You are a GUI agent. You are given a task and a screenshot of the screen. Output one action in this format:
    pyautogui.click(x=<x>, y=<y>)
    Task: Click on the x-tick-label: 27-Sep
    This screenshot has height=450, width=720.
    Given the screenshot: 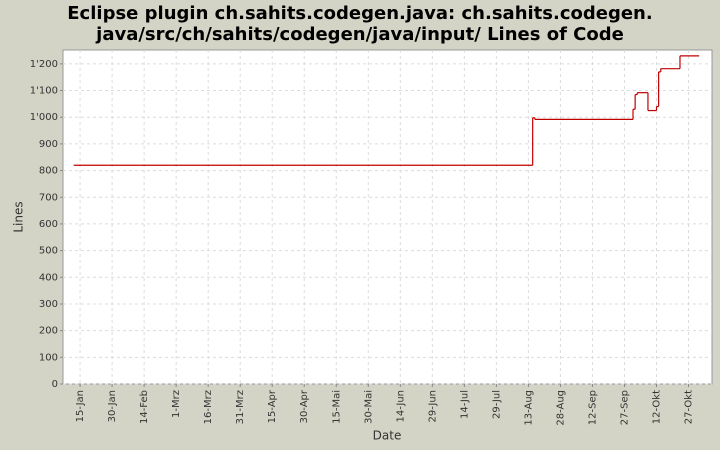 What is the action you would take?
    pyautogui.click(x=624, y=407)
    